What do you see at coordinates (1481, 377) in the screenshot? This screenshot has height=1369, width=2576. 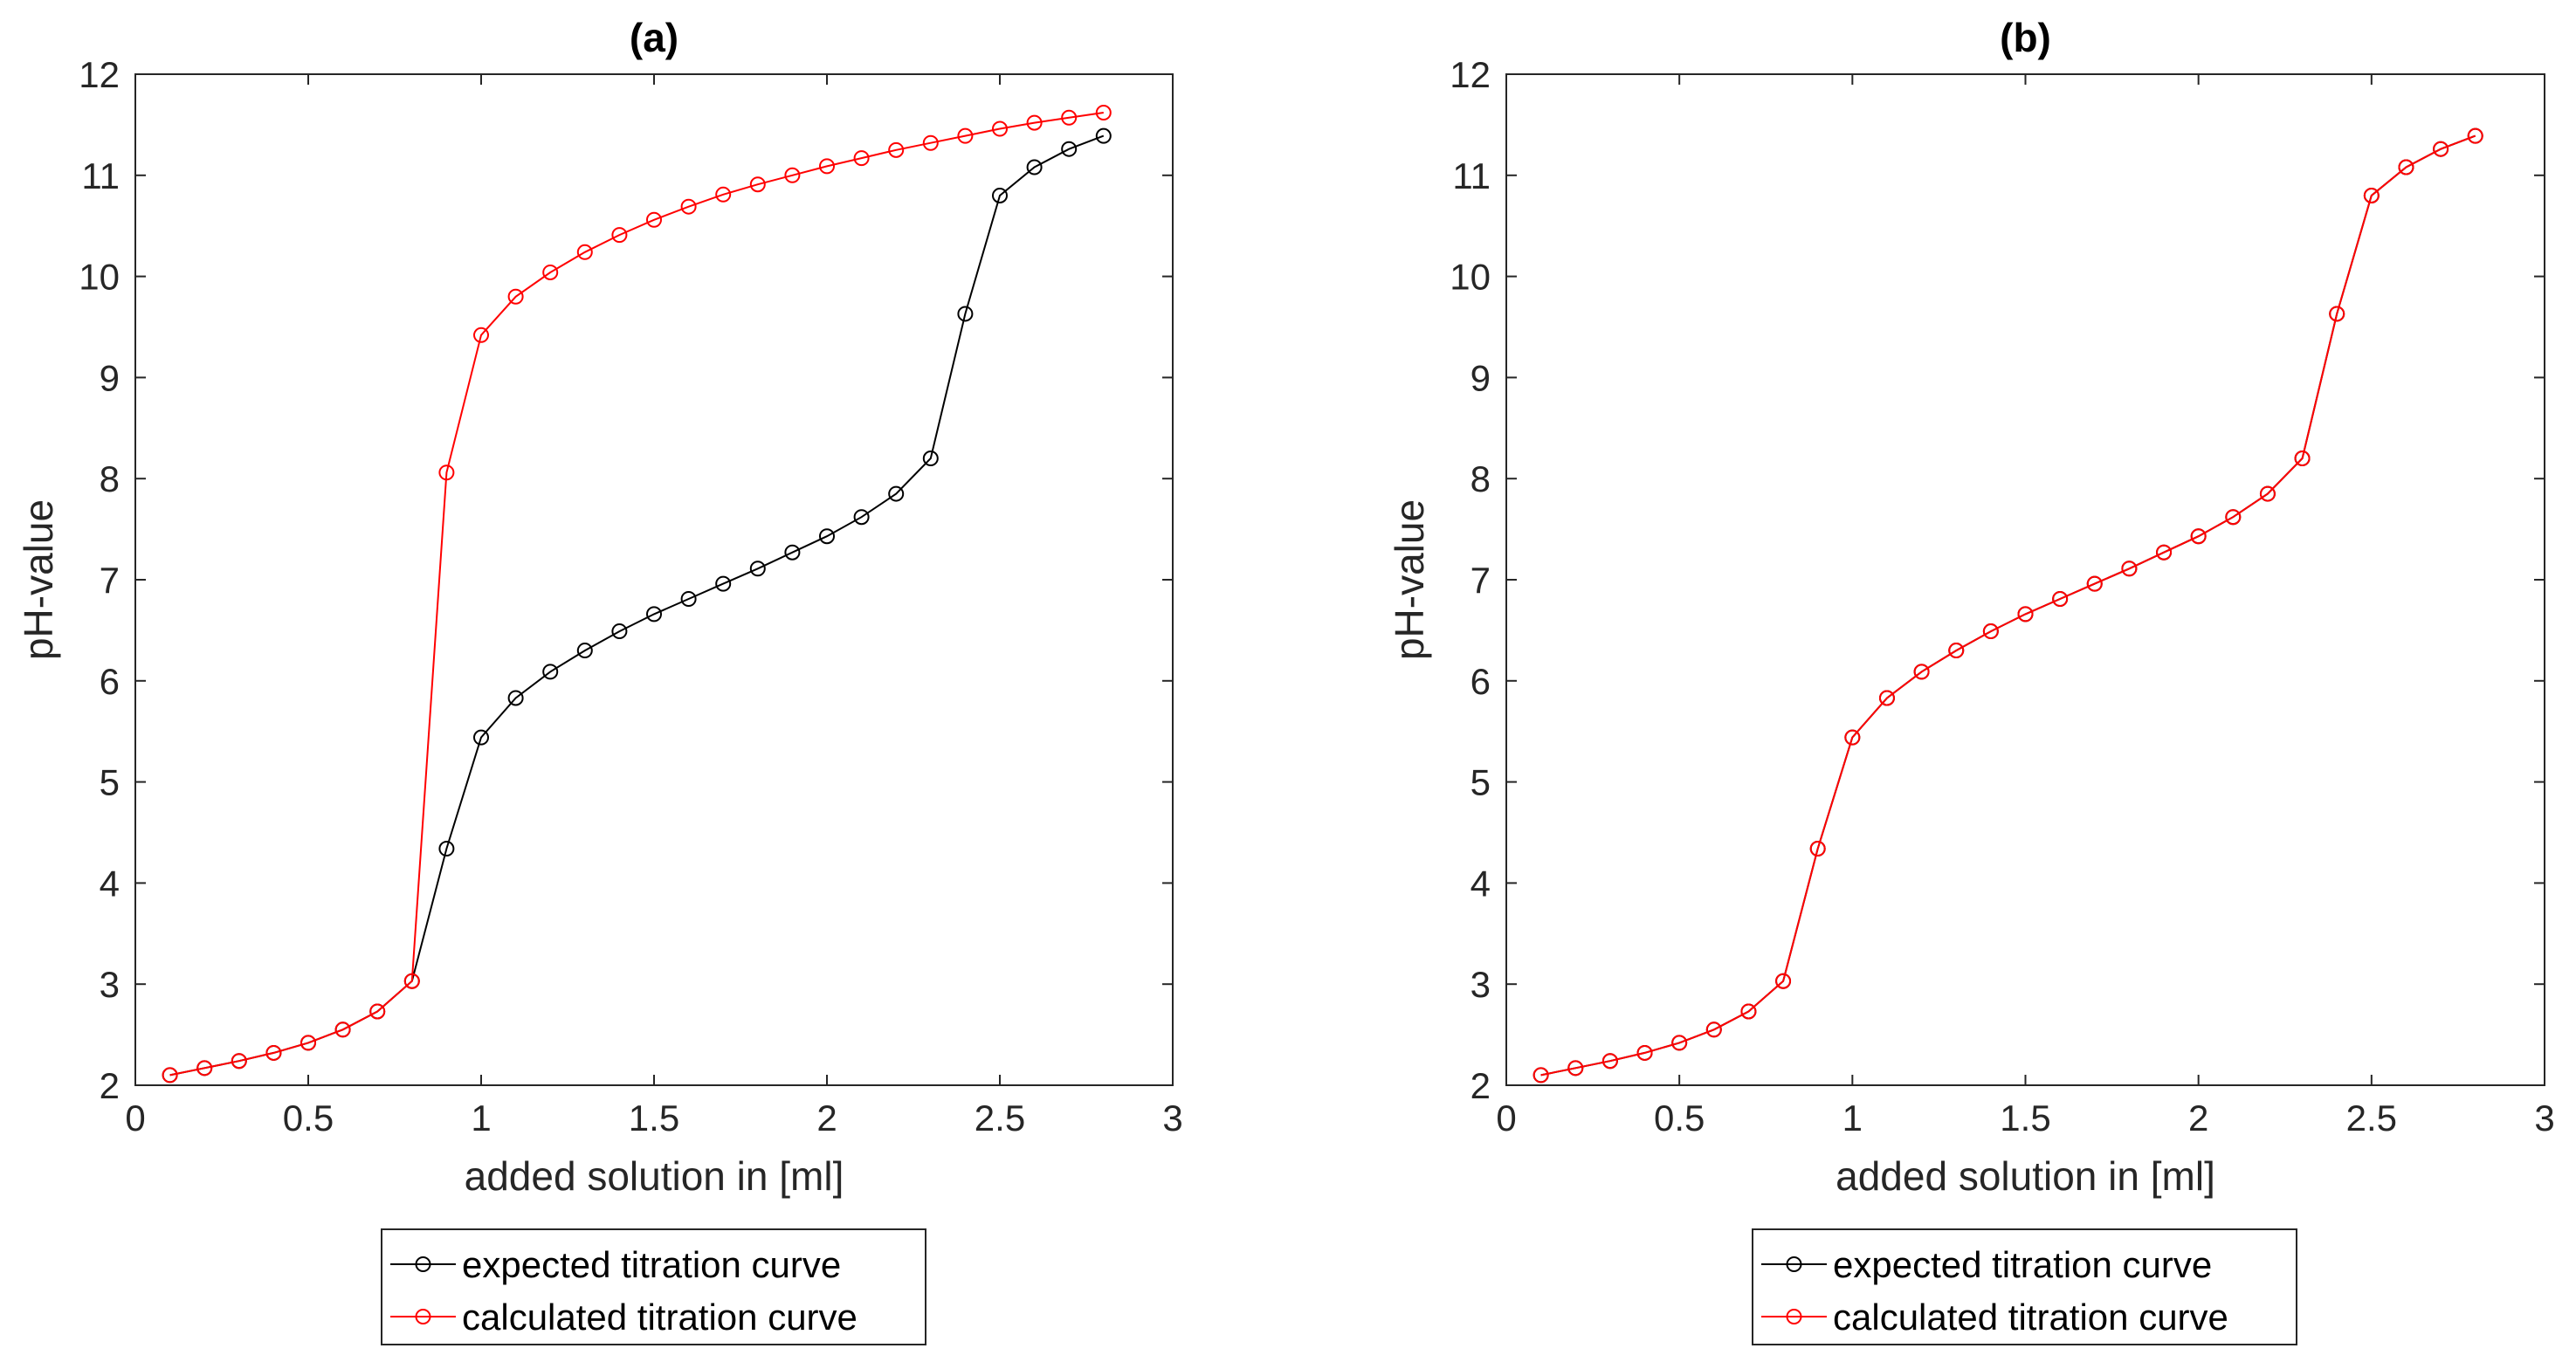 I see `y-tick-label: 9` at bounding box center [1481, 377].